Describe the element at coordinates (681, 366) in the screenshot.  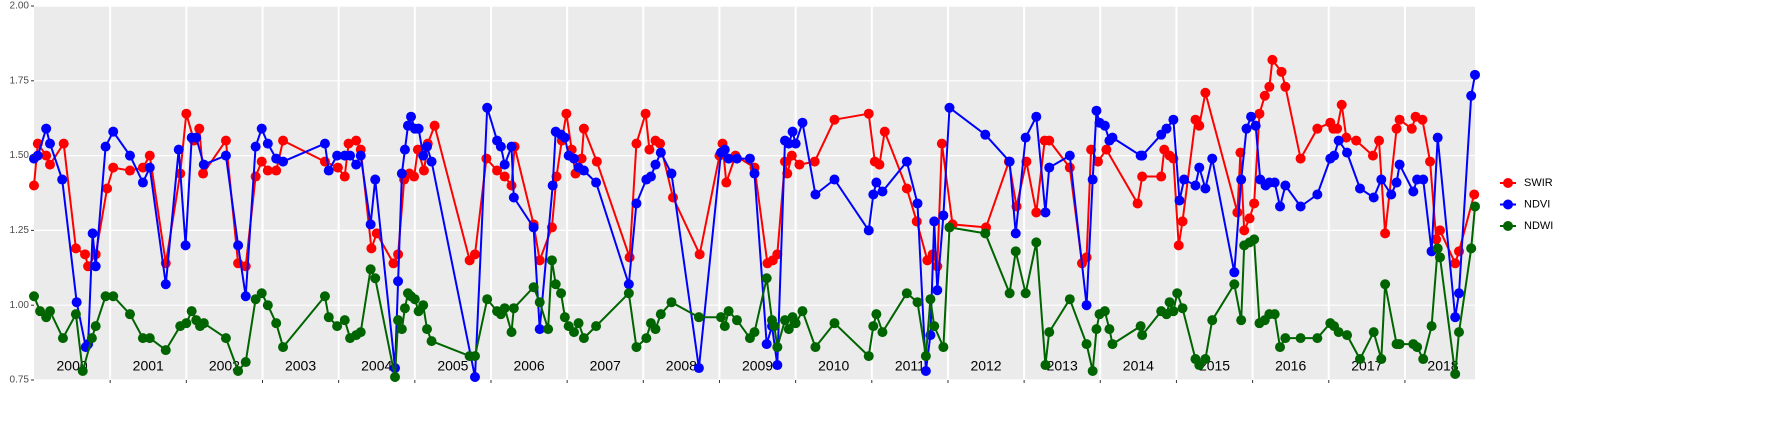
I see `year-label: 2008` at that location.